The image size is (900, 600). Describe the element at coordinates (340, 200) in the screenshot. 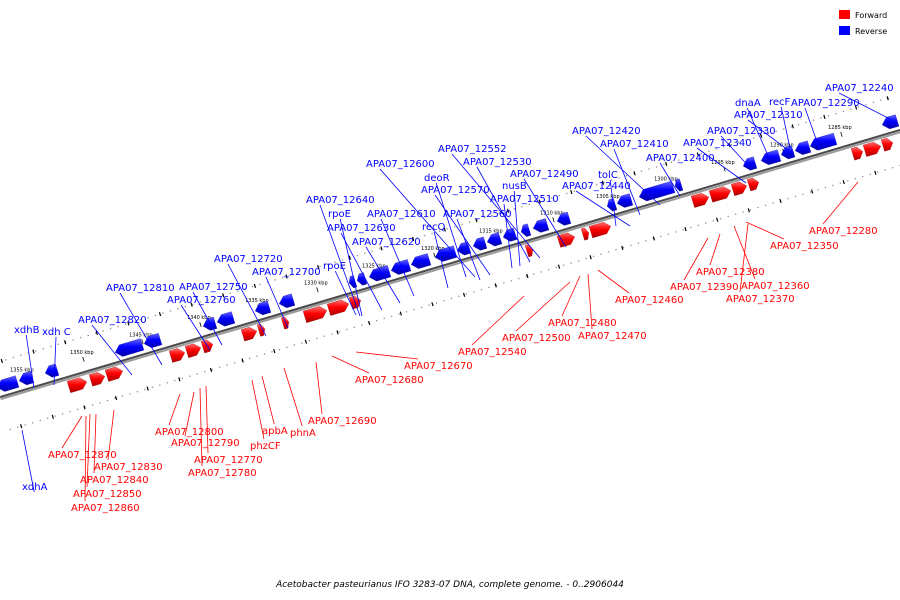

I see `reverse-gene-label: APA07_12640` at that location.